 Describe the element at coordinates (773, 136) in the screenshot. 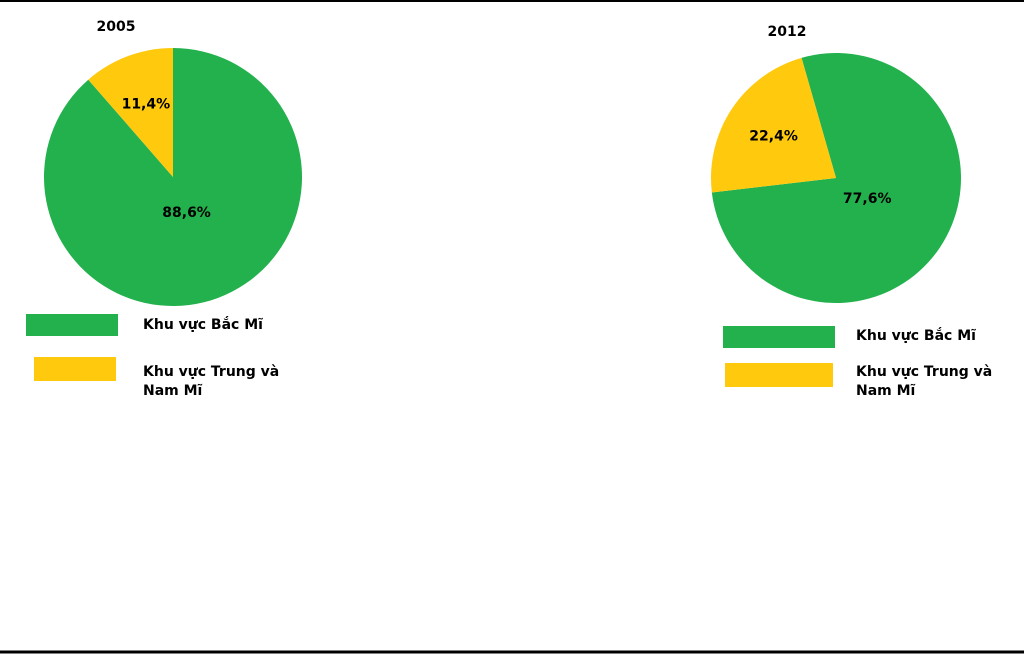

I see `data-label: 22,4%` at that location.